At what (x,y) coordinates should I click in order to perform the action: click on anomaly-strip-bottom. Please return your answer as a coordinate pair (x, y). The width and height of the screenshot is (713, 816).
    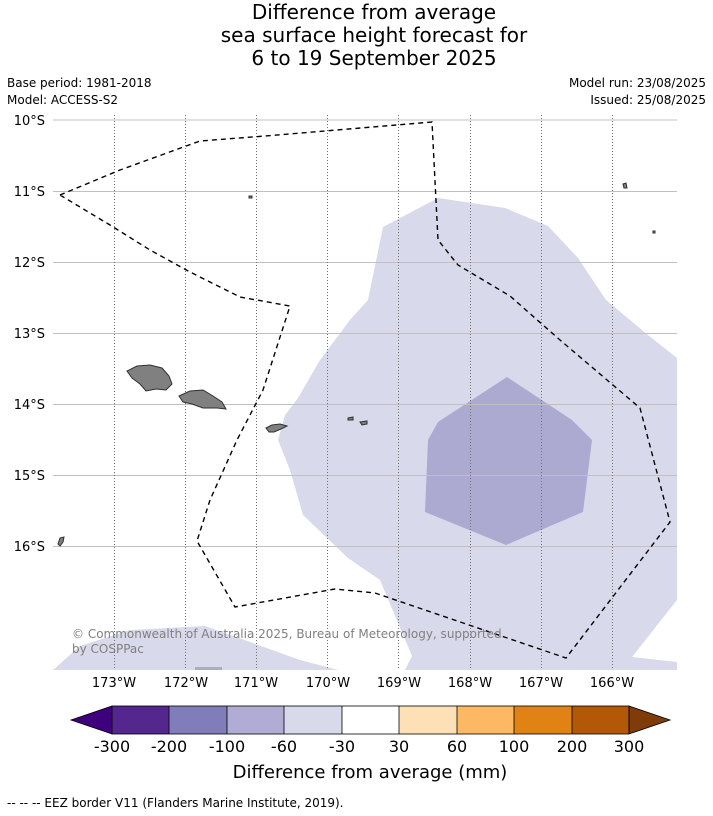
    Looking at the image, I should click on (208, 668).